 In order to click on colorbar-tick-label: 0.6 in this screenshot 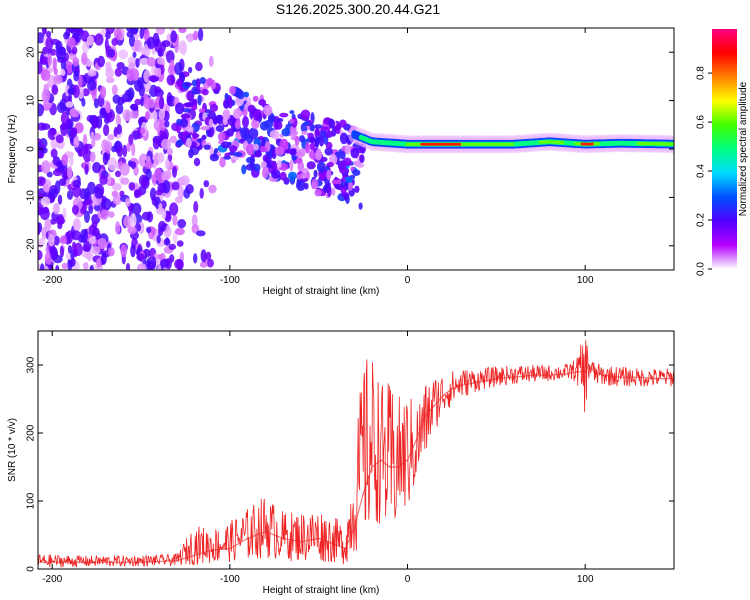, I will do `click(701, 122)`.